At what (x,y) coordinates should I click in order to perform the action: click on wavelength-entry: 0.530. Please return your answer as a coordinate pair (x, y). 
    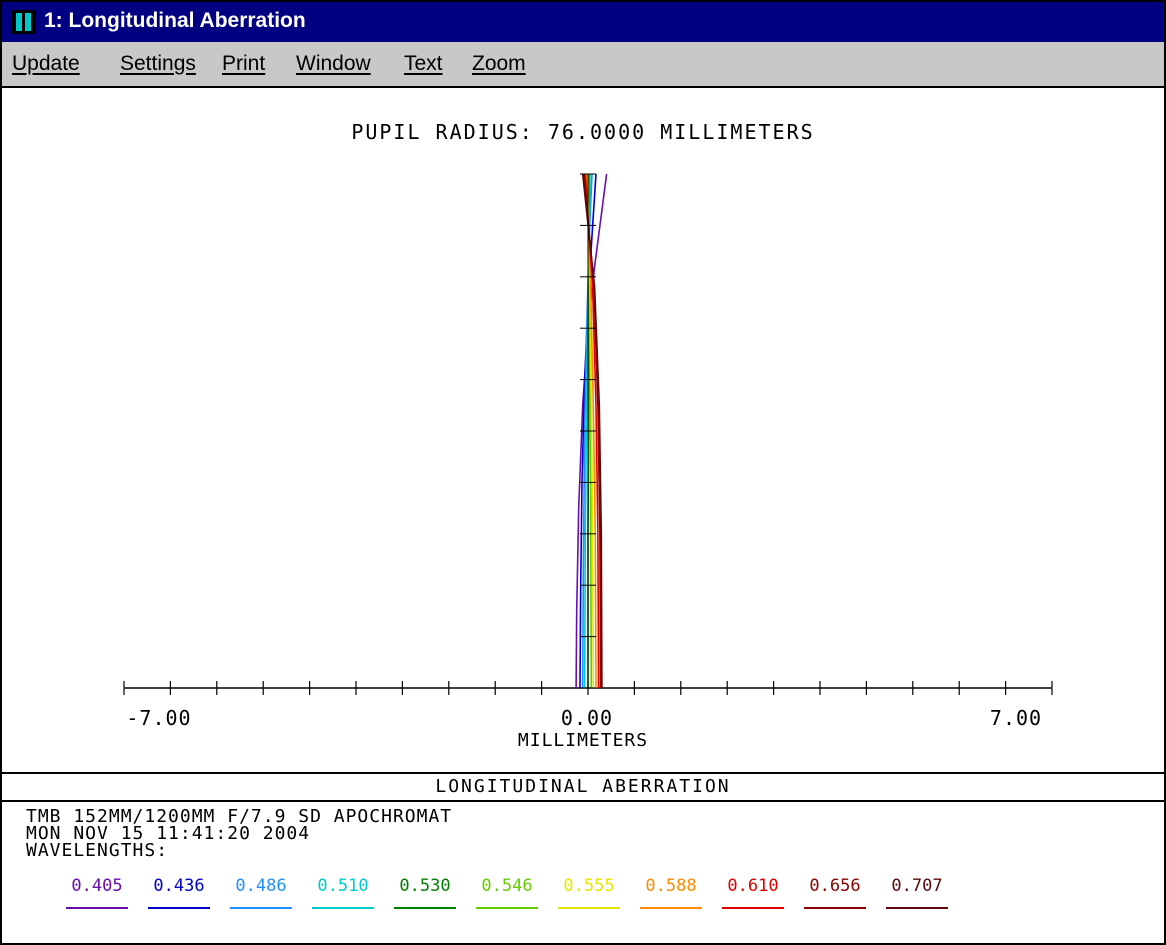
    Looking at the image, I should click on (425, 892).